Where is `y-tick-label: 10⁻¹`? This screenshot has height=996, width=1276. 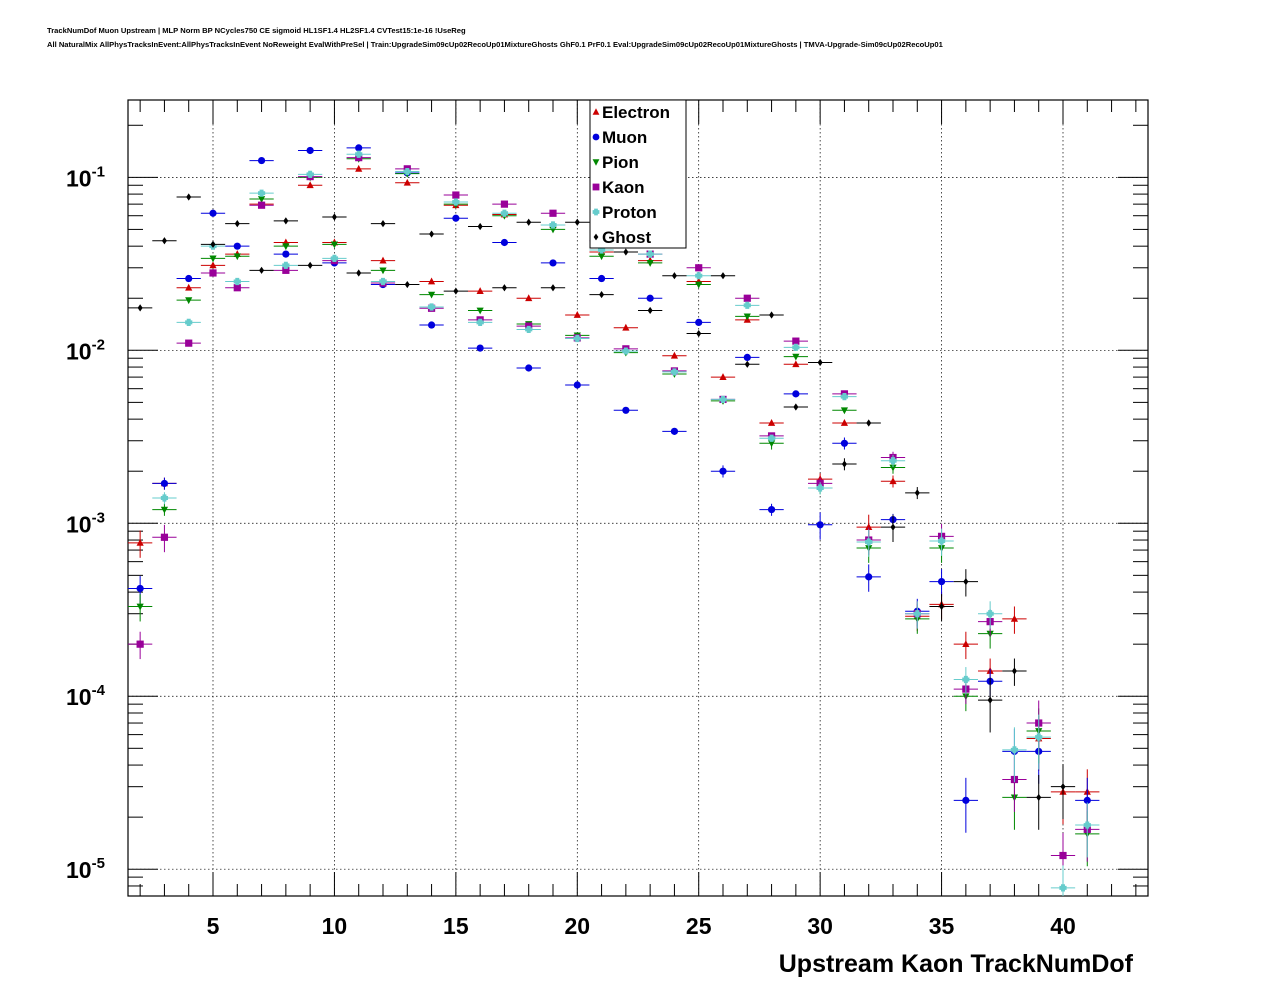
y-tick-label: 10⁻¹ is located at coordinates (85, 177).